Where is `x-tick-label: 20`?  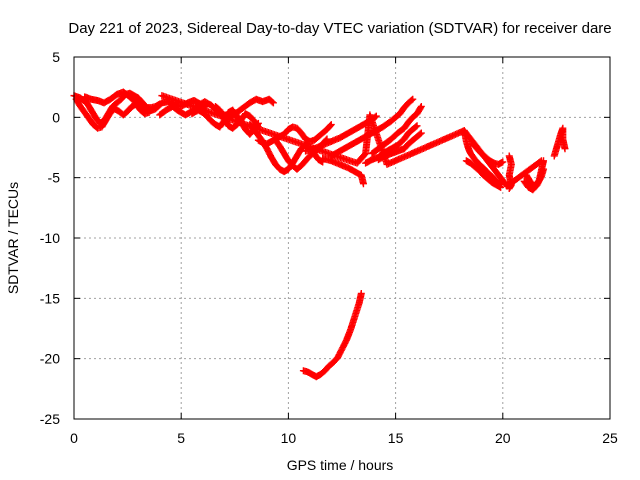 x-tick-label: 20 is located at coordinates (503, 438).